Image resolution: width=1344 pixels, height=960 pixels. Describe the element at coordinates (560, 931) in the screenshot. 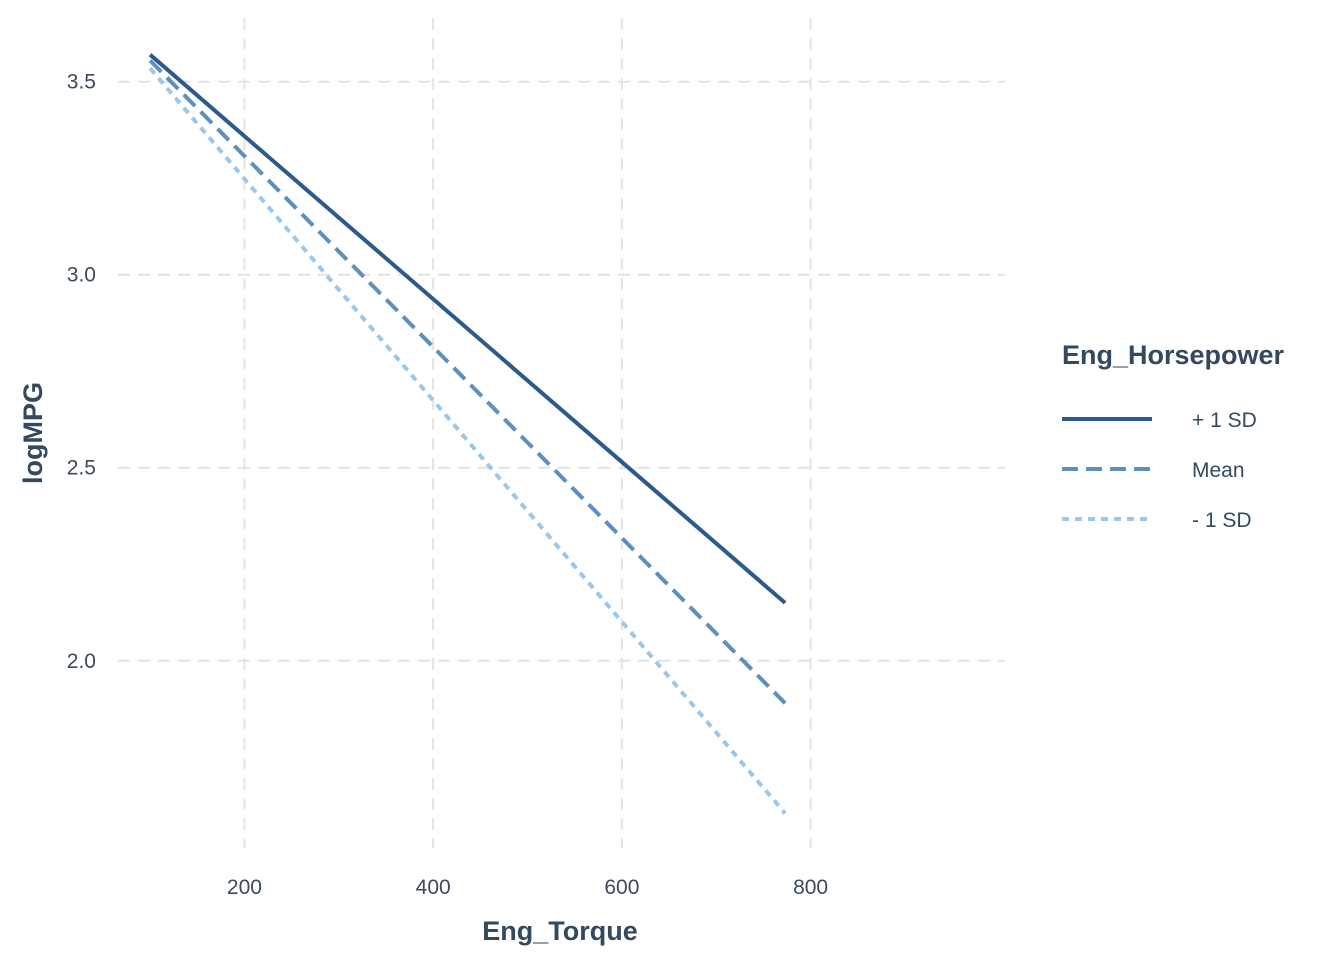

I see `x-axis-title: Eng_Torque` at that location.